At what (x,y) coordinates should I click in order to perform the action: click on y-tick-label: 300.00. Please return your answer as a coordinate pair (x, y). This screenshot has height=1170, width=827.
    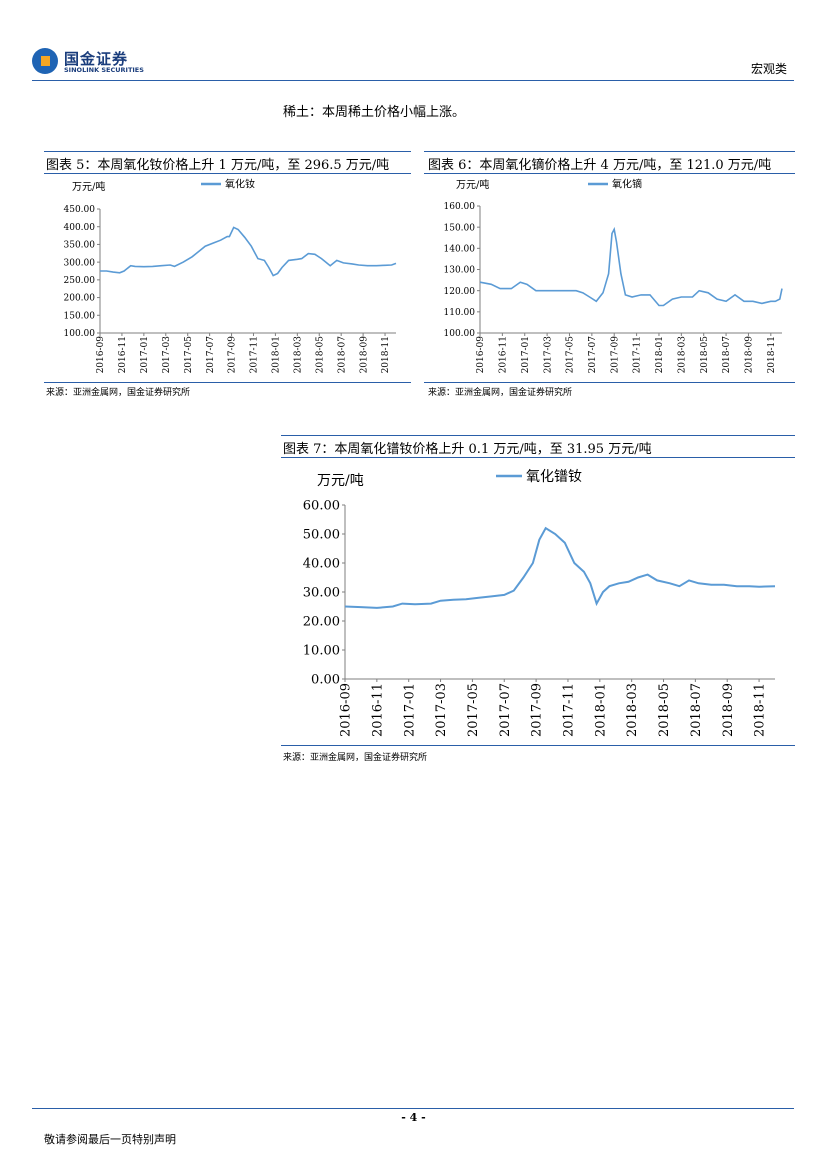
    Looking at the image, I should click on (80, 263).